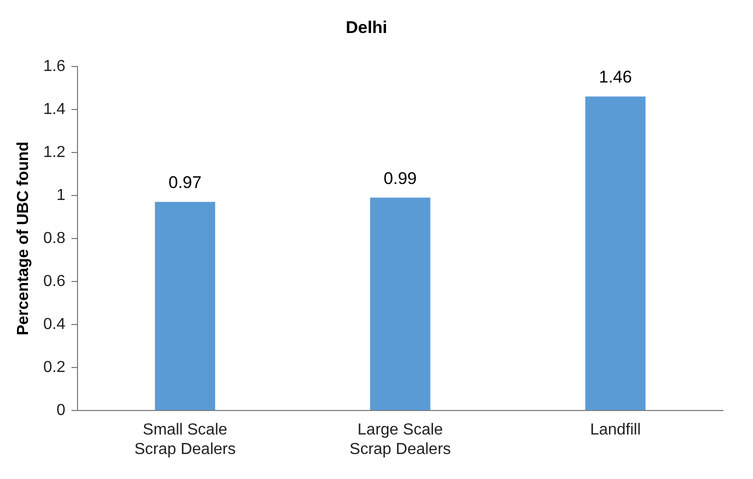 The height and width of the screenshot is (479, 753). What do you see at coordinates (54, 324) in the screenshot?
I see `y-tick-label: 0.4` at bounding box center [54, 324].